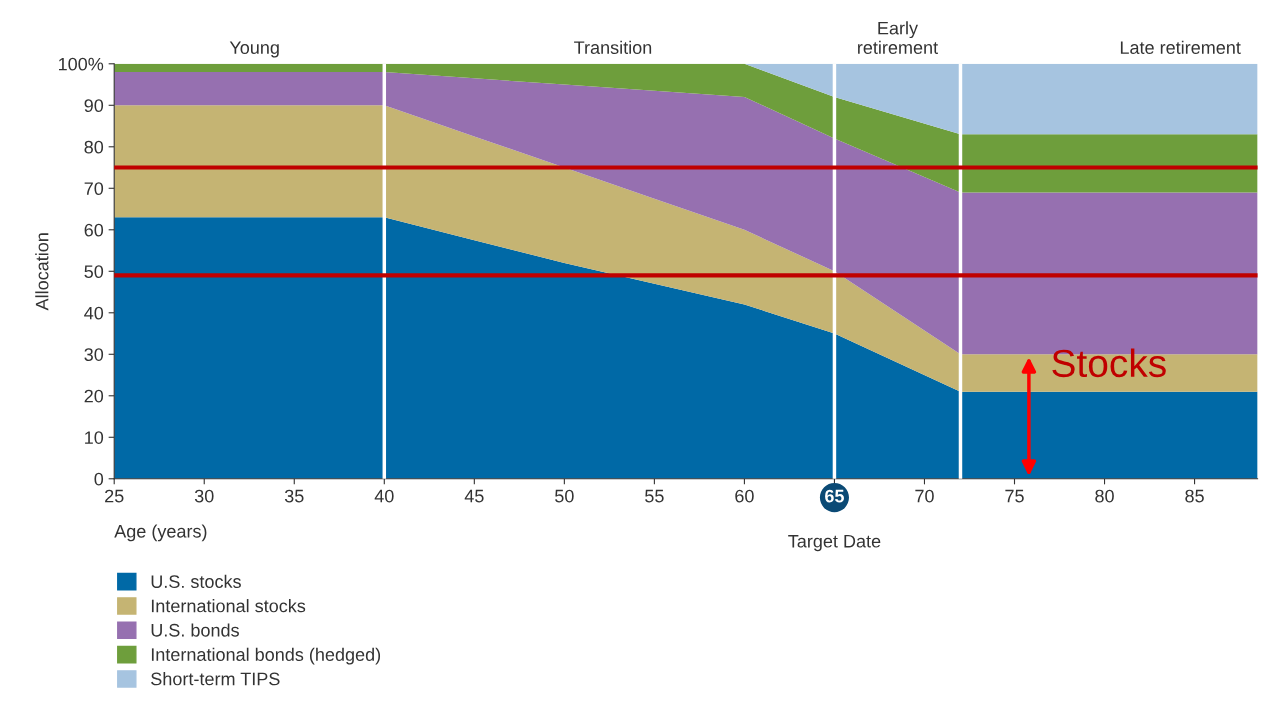 This screenshot has width=1269, height=701. What do you see at coordinates (834, 543) in the screenshot?
I see `text: Target Date` at bounding box center [834, 543].